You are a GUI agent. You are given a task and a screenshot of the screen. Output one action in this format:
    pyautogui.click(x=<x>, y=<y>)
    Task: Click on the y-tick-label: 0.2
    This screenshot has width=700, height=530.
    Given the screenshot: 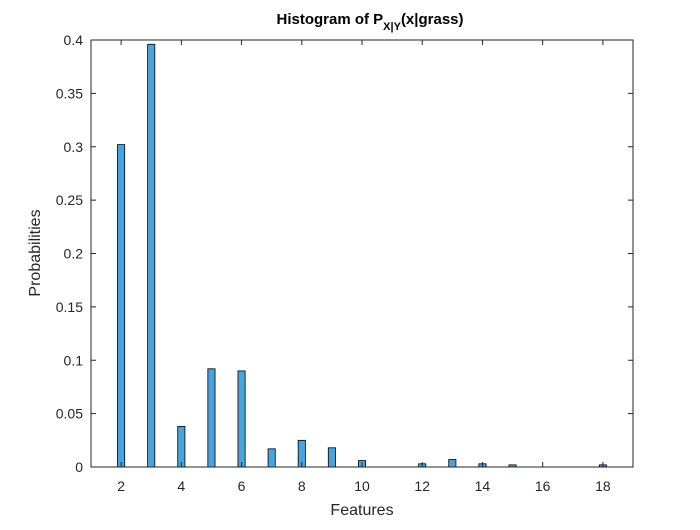 What is the action you would take?
    pyautogui.click(x=74, y=254)
    